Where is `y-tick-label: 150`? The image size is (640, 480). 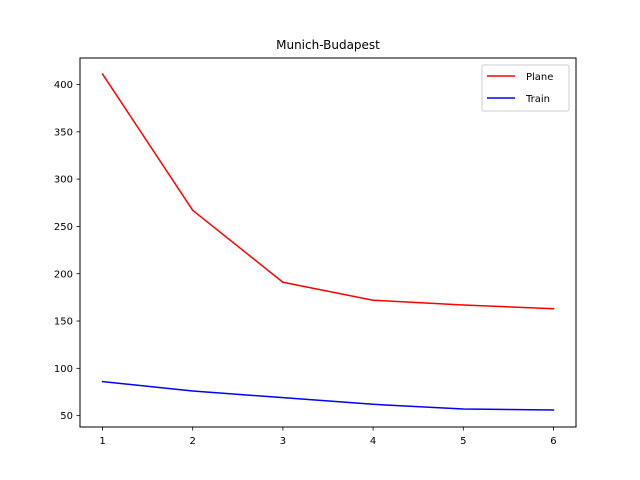 y-tick-label: 150 is located at coordinates (63, 322).